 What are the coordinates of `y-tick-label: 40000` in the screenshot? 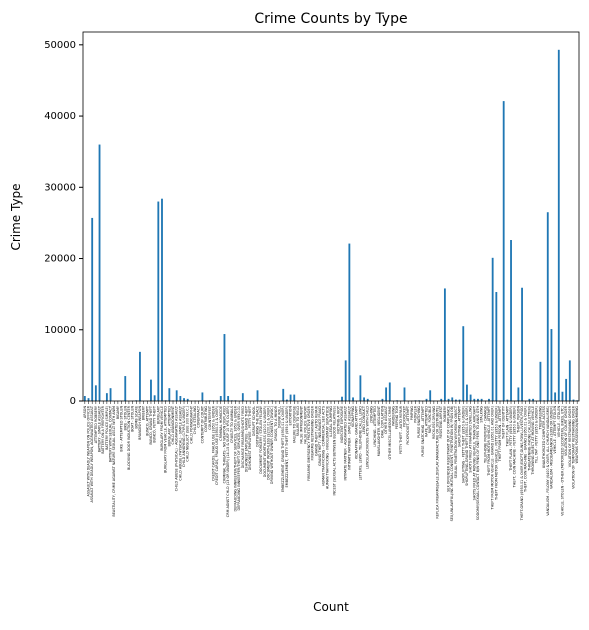 It's located at (60, 116).